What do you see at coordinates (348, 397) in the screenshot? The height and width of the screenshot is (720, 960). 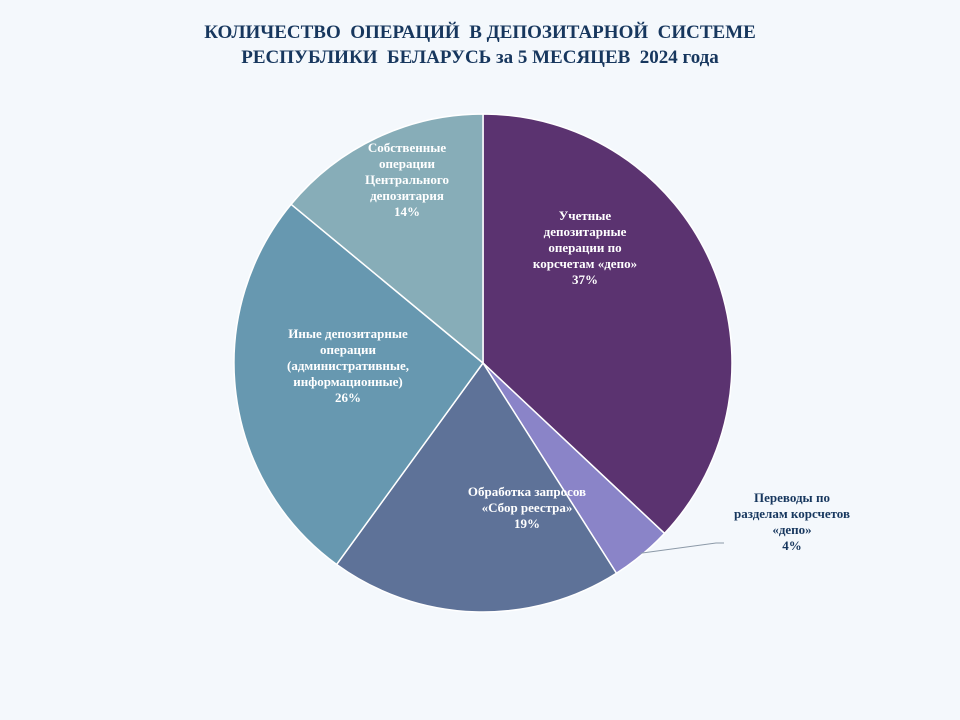 I see `slice-value-label: 26%` at bounding box center [348, 397].